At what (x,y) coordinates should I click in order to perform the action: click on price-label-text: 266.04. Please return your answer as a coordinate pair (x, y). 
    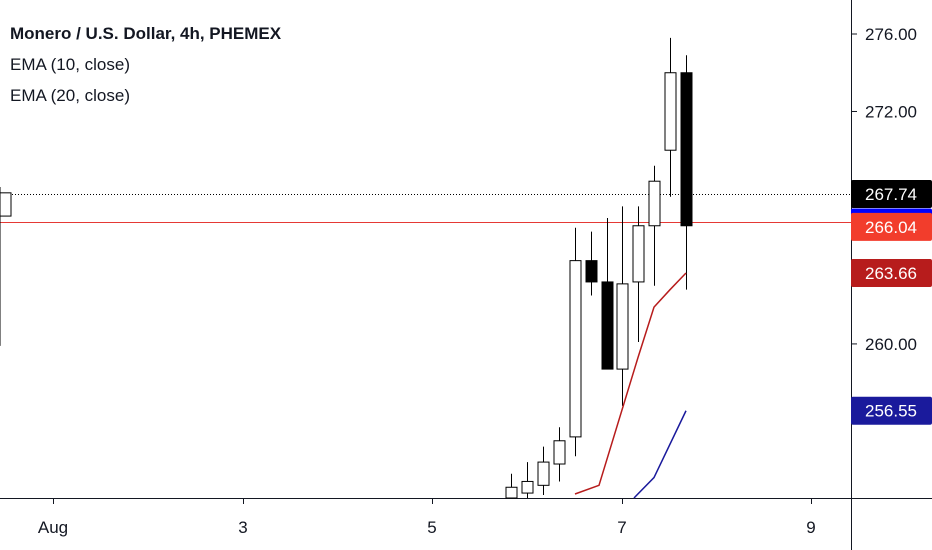
    Looking at the image, I should click on (891, 227).